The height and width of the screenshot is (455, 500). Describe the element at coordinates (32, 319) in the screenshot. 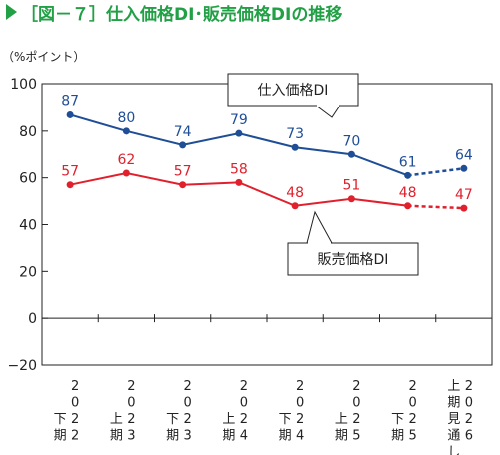

I see `y-tick-label: 0` at that location.